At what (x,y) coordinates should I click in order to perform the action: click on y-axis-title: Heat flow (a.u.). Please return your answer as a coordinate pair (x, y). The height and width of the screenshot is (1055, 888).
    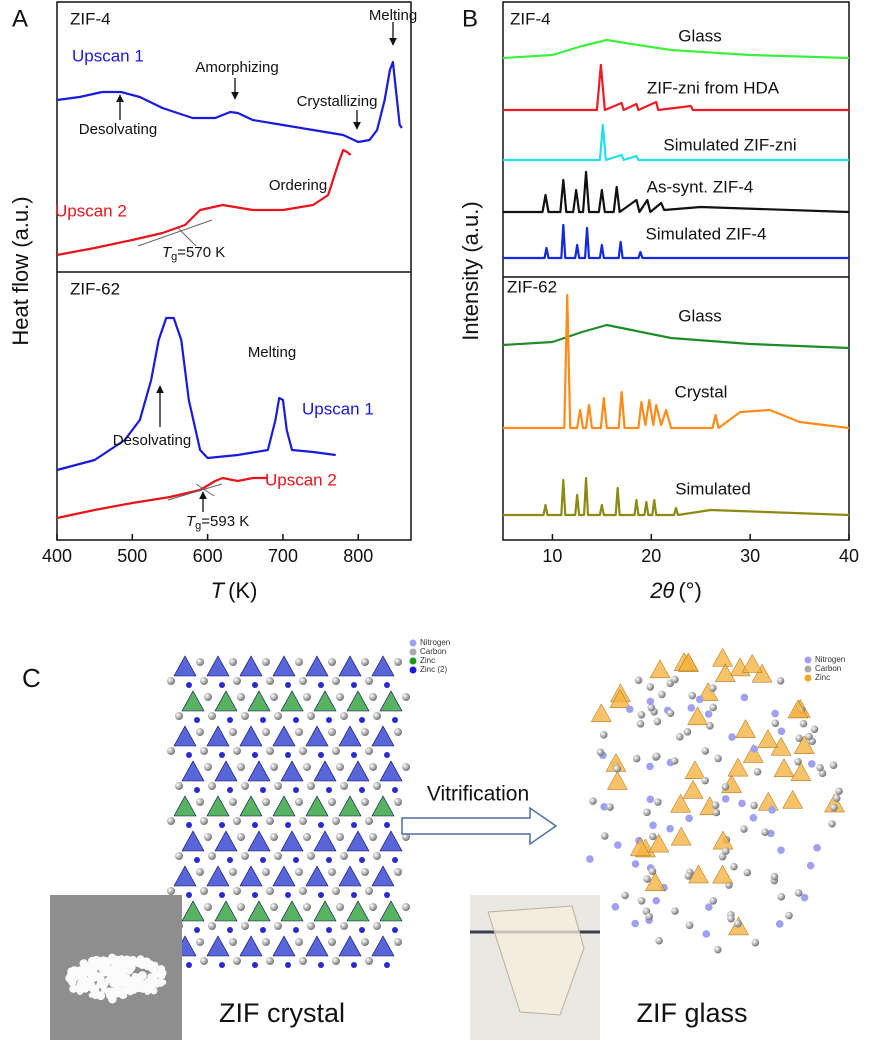
    Looking at the image, I should click on (20, 270).